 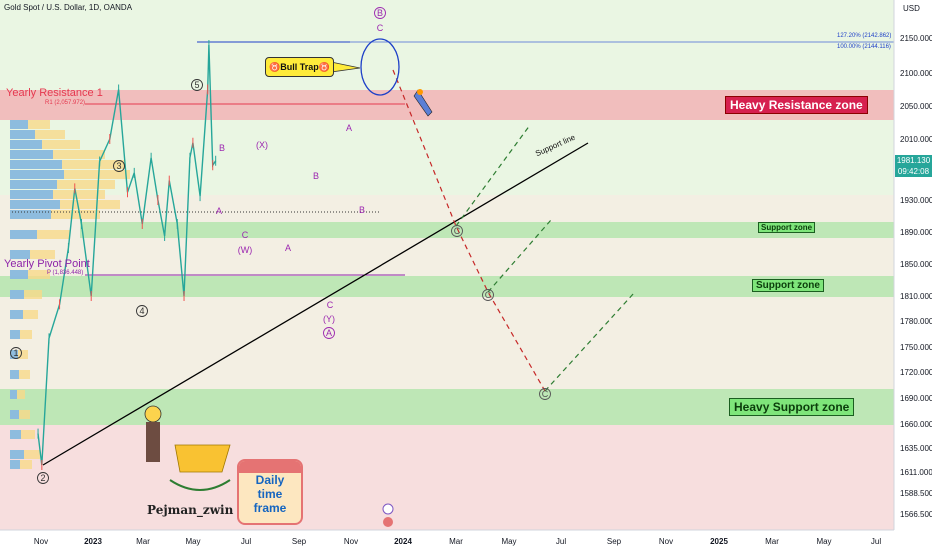 I want to click on wave-label-c1: C, so click(x=245, y=235).